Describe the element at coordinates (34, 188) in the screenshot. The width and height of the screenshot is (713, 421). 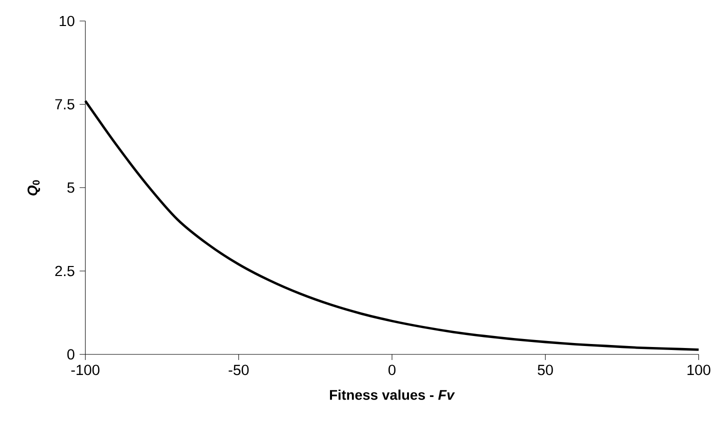
I see `y-axis-title: Q$_{0}$` at that location.